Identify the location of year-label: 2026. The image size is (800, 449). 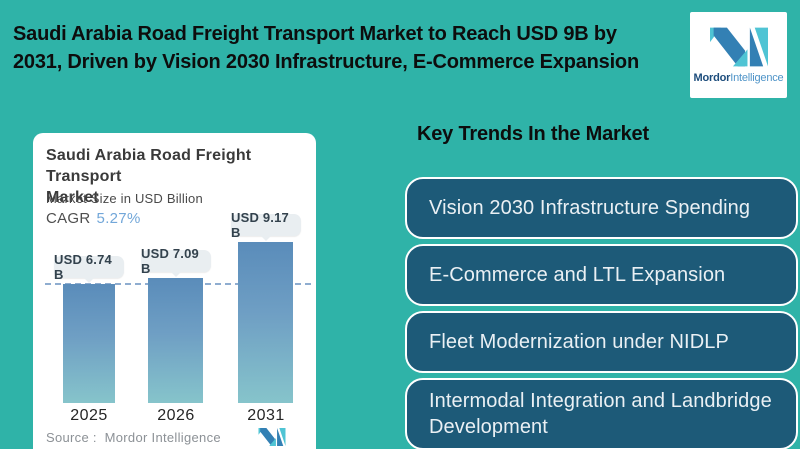
(176, 415).